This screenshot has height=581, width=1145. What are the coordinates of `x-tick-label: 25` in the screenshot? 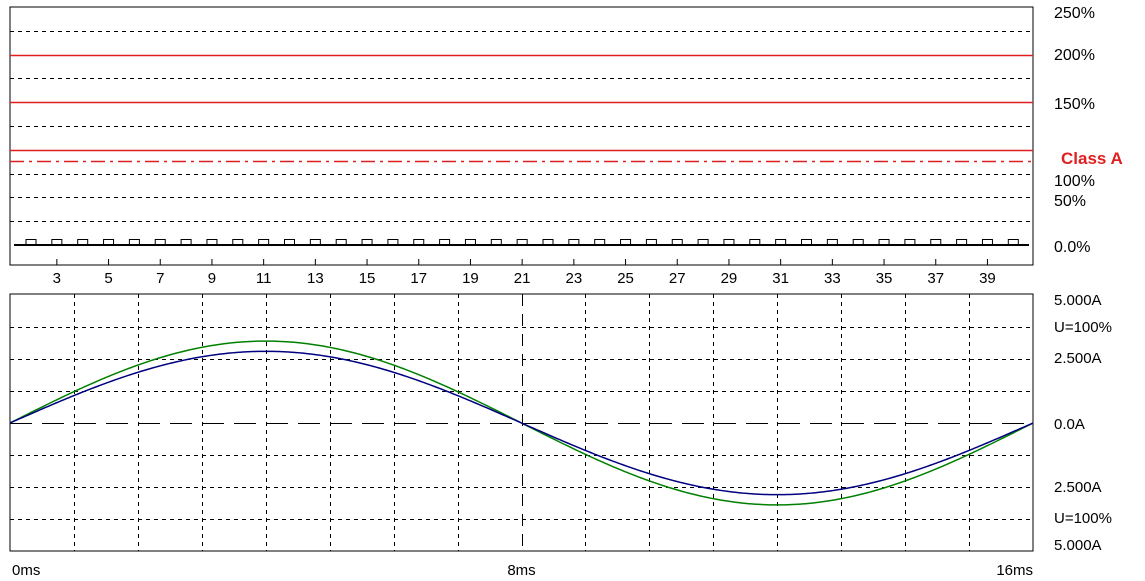 It's located at (625, 278).